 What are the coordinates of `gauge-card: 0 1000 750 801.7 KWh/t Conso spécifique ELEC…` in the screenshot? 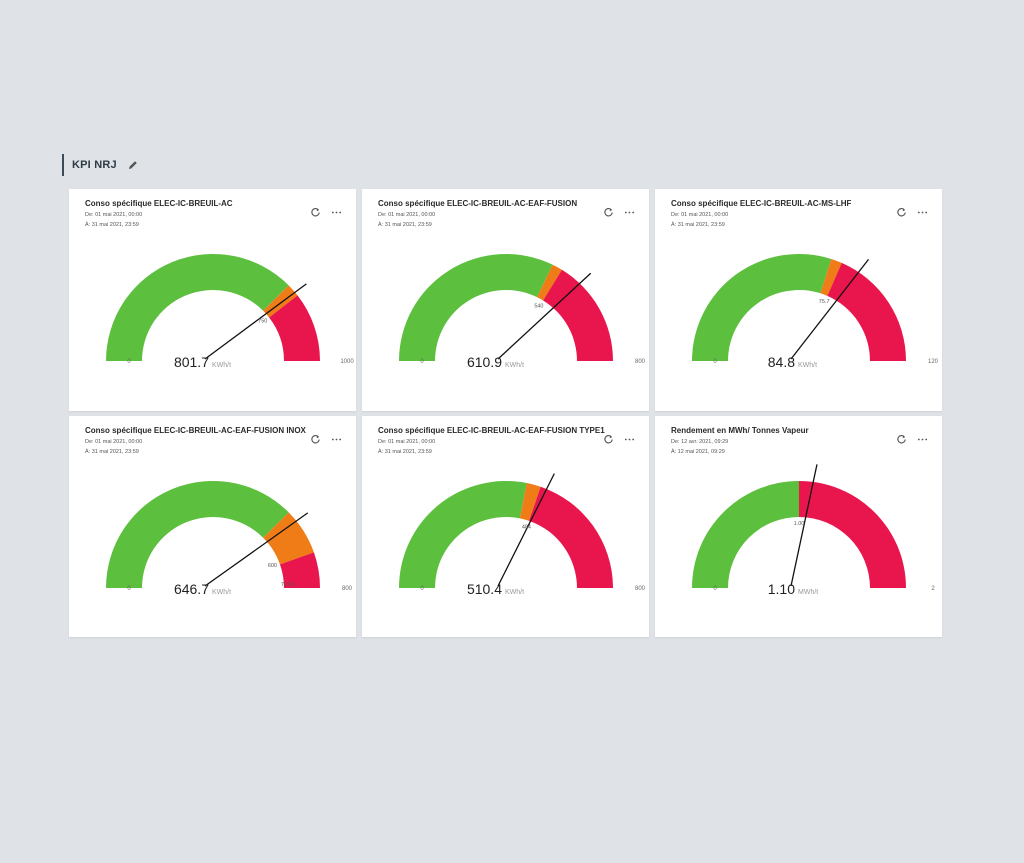 It's located at (212, 300).